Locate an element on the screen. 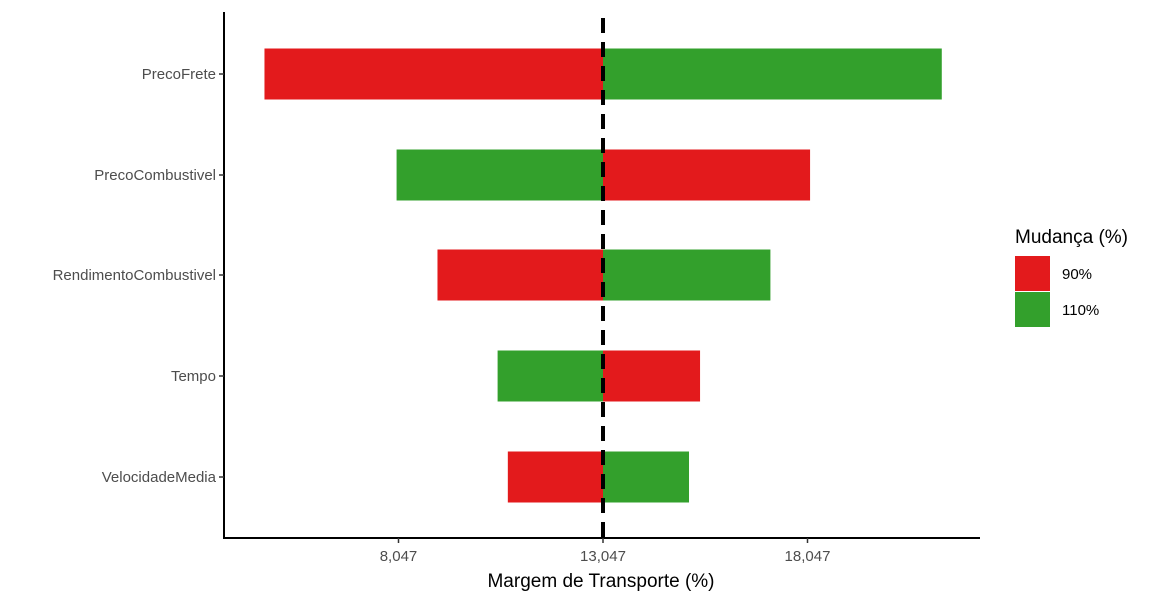  legend-label: 110% is located at coordinates (1080, 310).